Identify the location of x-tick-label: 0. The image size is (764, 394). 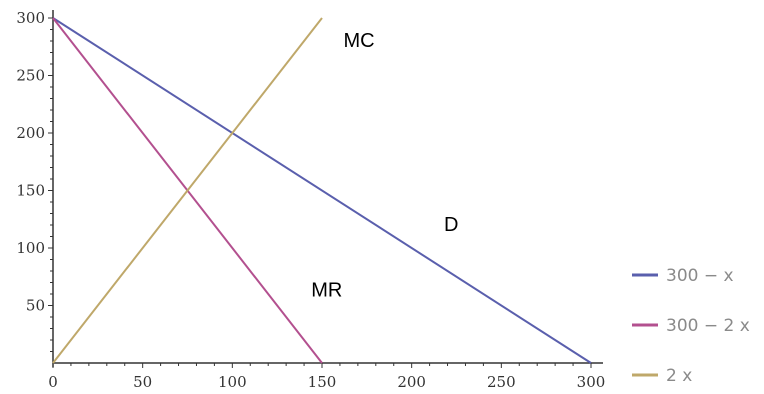
(53, 382).